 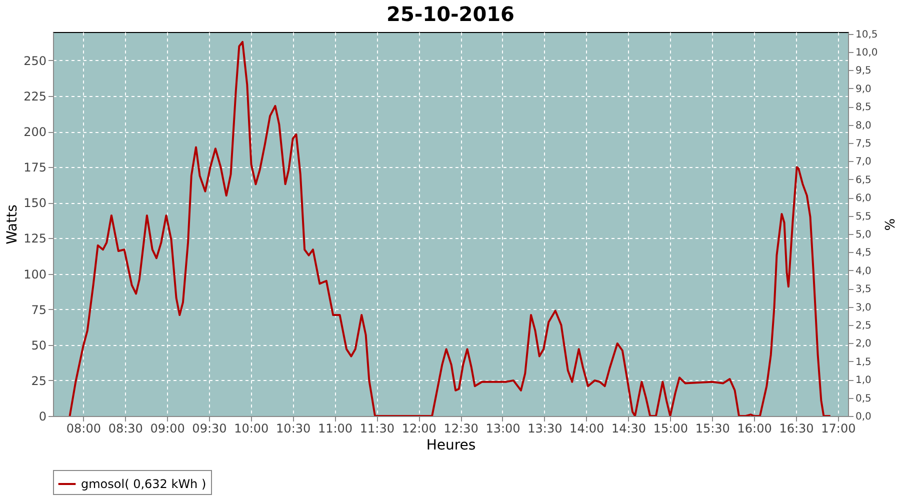 What do you see at coordinates (38, 309) in the screenshot?
I see `y-tick-label: 75` at bounding box center [38, 309].